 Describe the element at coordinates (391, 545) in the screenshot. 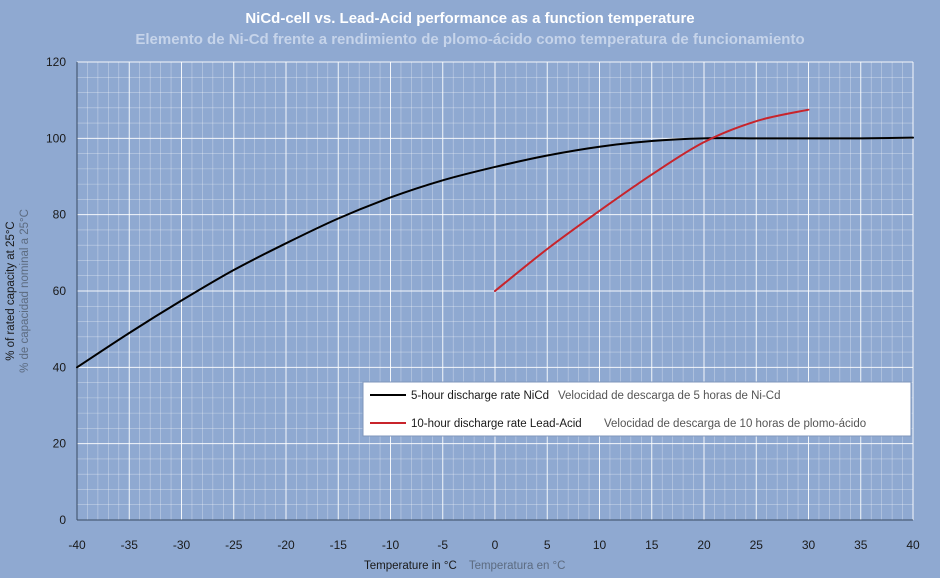

I see `x-tick-label: -10` at that location.